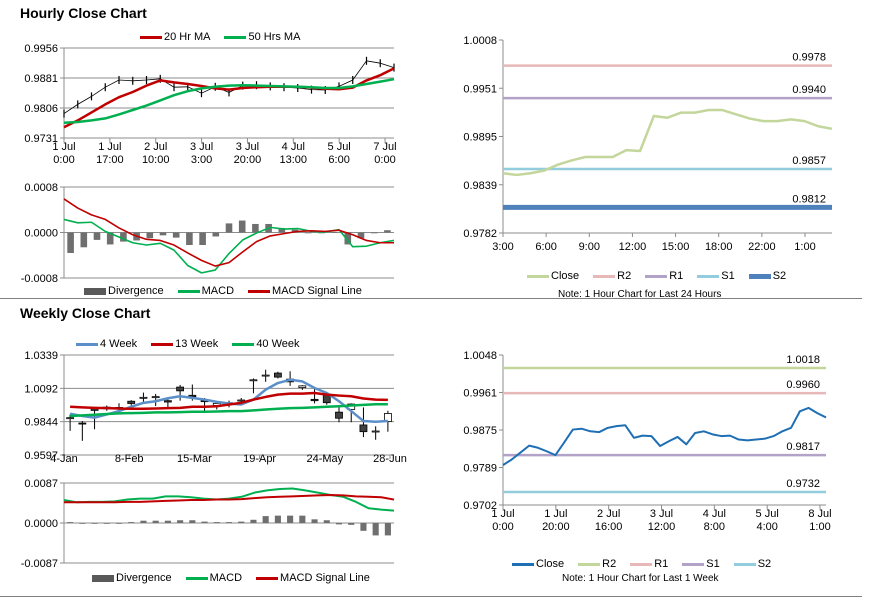 The height and width of the screenshot is (601, 873). Describe the element at coordinates (480, 138) in the screenshot. I see `y-tick-label: 0.9895` at that location.